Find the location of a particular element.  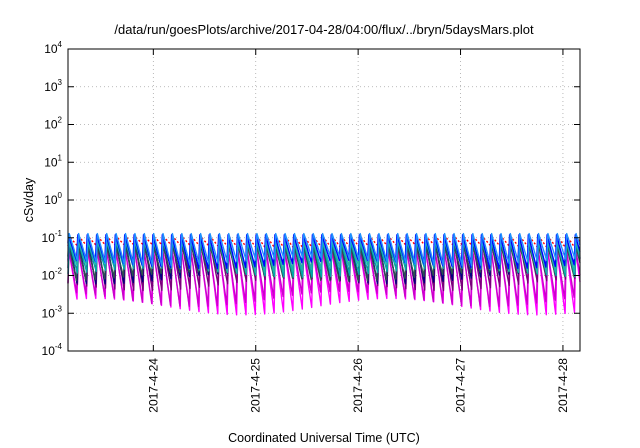

y-tick-label: 10¹ is located at coordinates (53, 161).